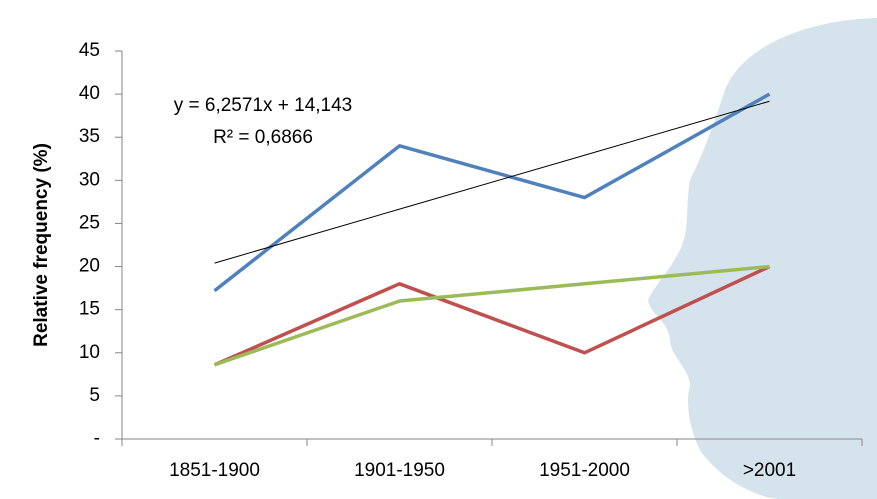 Image resolution: width=877 pixels, height=499 pixels. What do you see at coordinates (94, 395) in the screenshot?
I see `y-tick-label: 5` at bounding box center [94, 395].